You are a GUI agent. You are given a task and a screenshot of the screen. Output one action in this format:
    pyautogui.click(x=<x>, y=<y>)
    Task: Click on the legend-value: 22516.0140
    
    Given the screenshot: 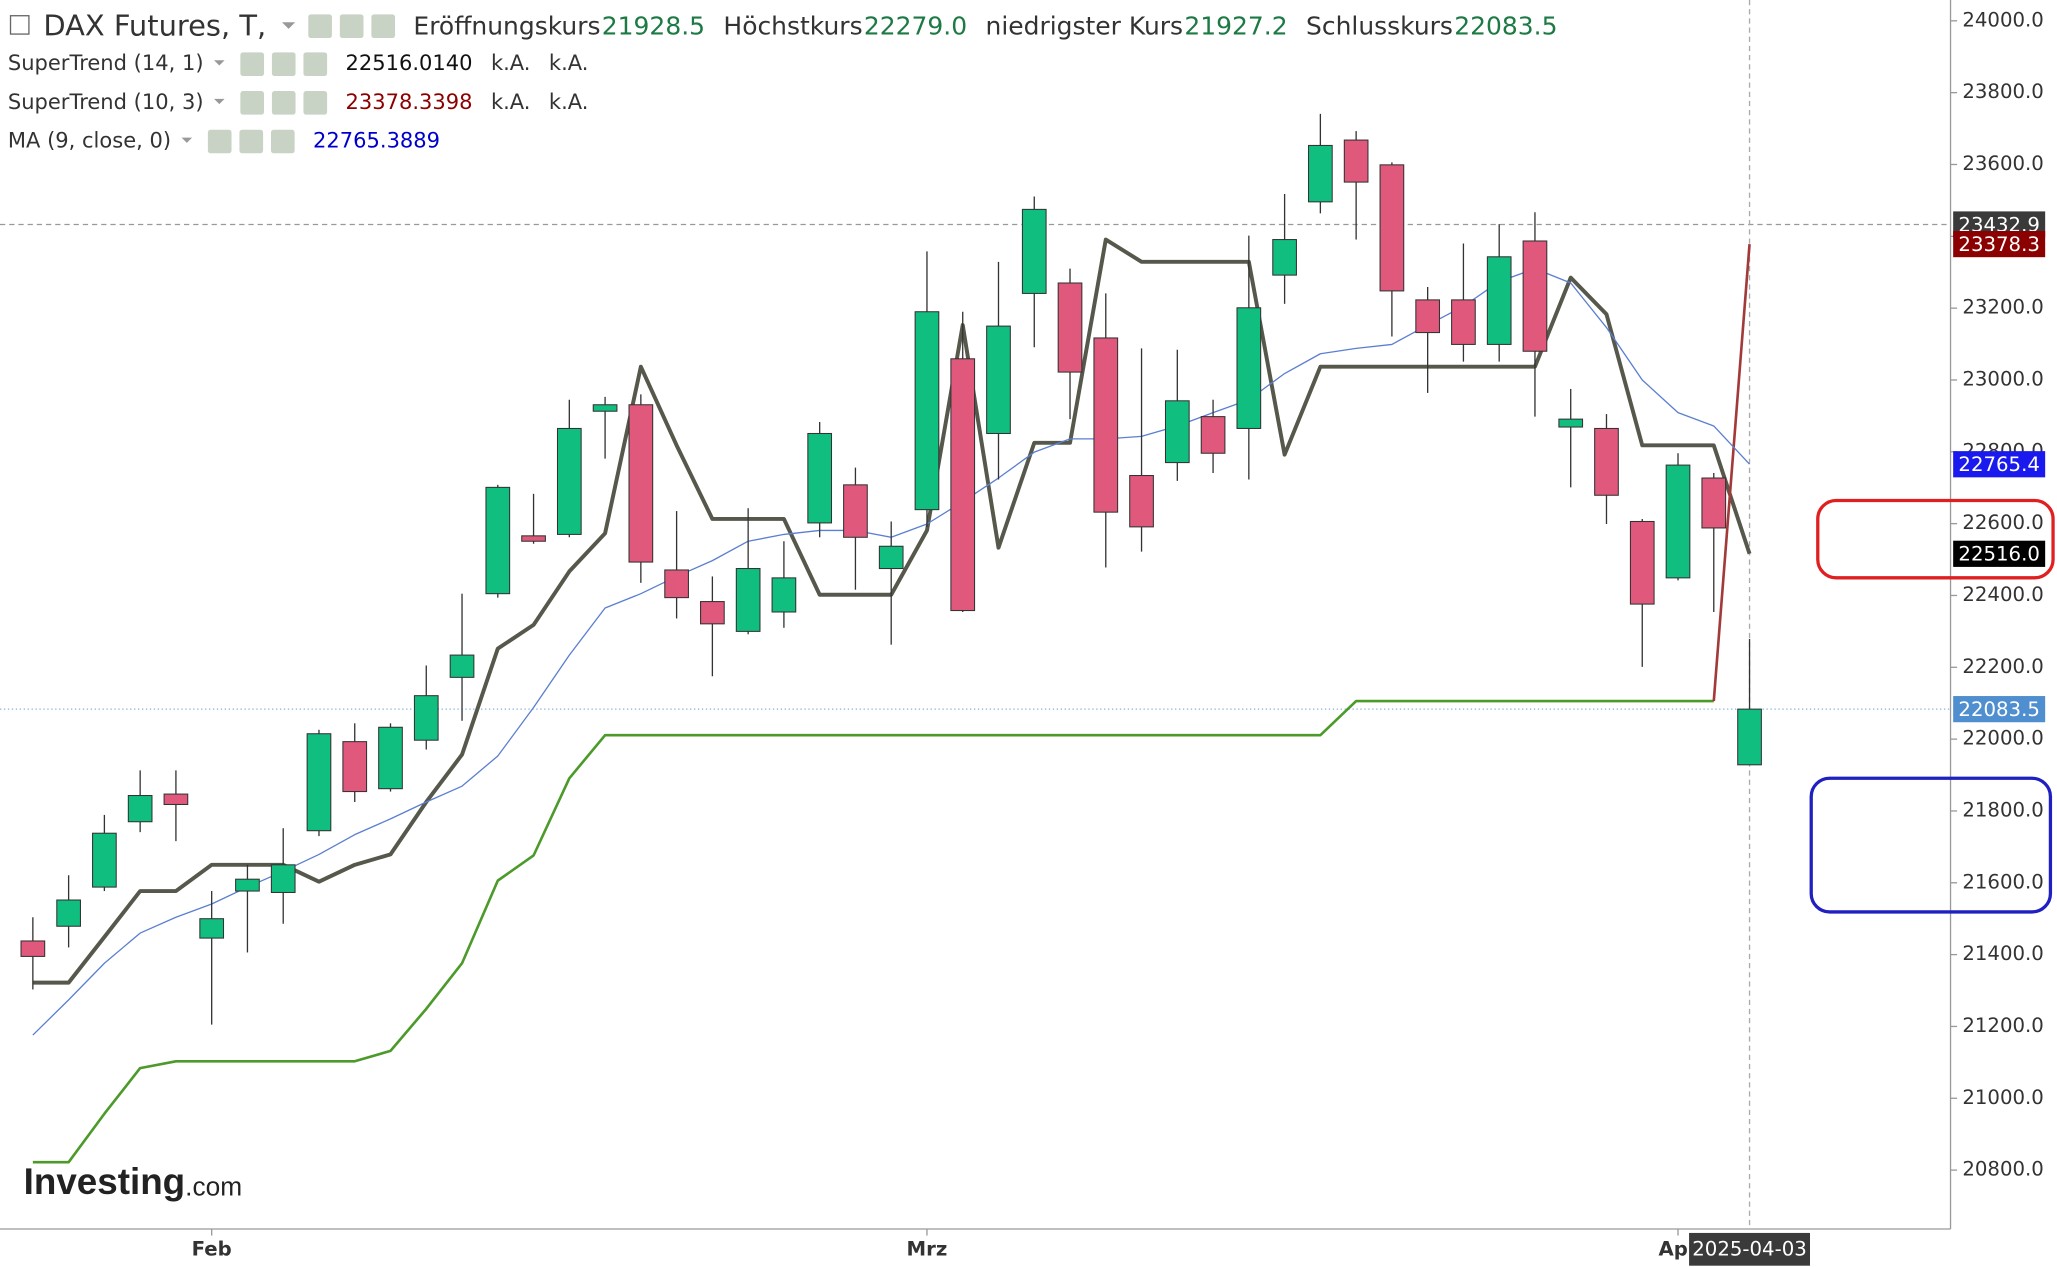 What is the action you would take?
    pyautogui.click(x=409, y=63)
    